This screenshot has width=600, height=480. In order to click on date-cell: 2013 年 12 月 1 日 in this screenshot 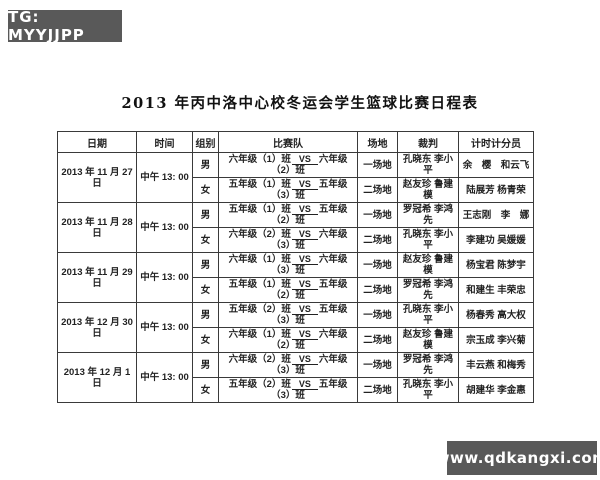, I will do `click(97, 377)`.